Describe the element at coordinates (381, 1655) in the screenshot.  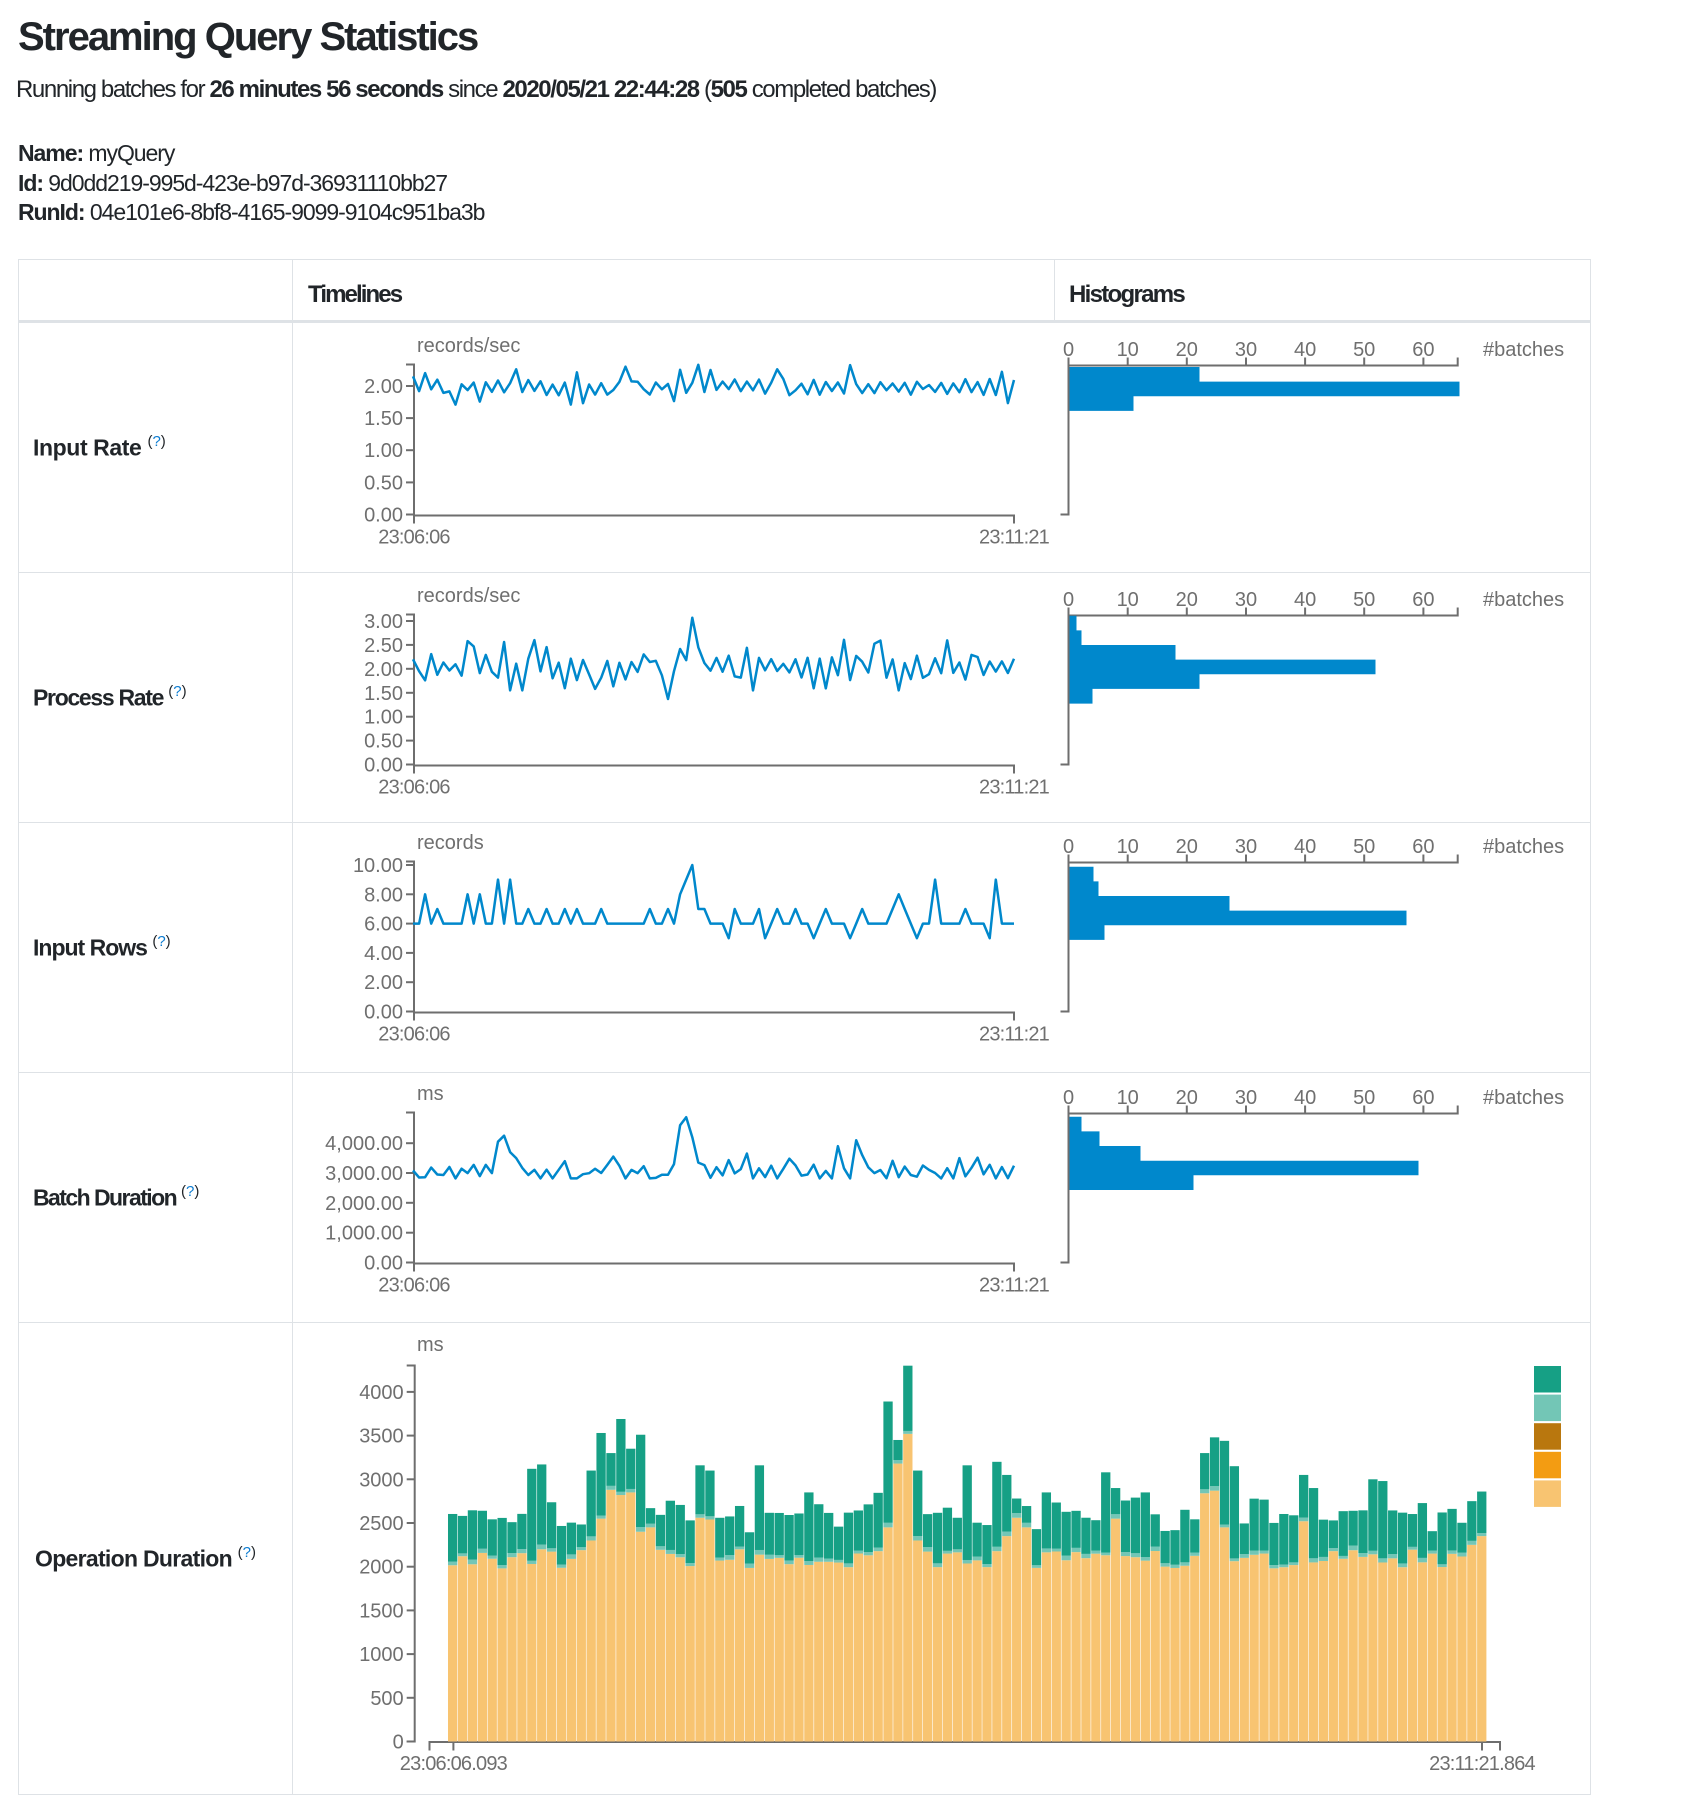
I see `svg-text: 1000` at that location.